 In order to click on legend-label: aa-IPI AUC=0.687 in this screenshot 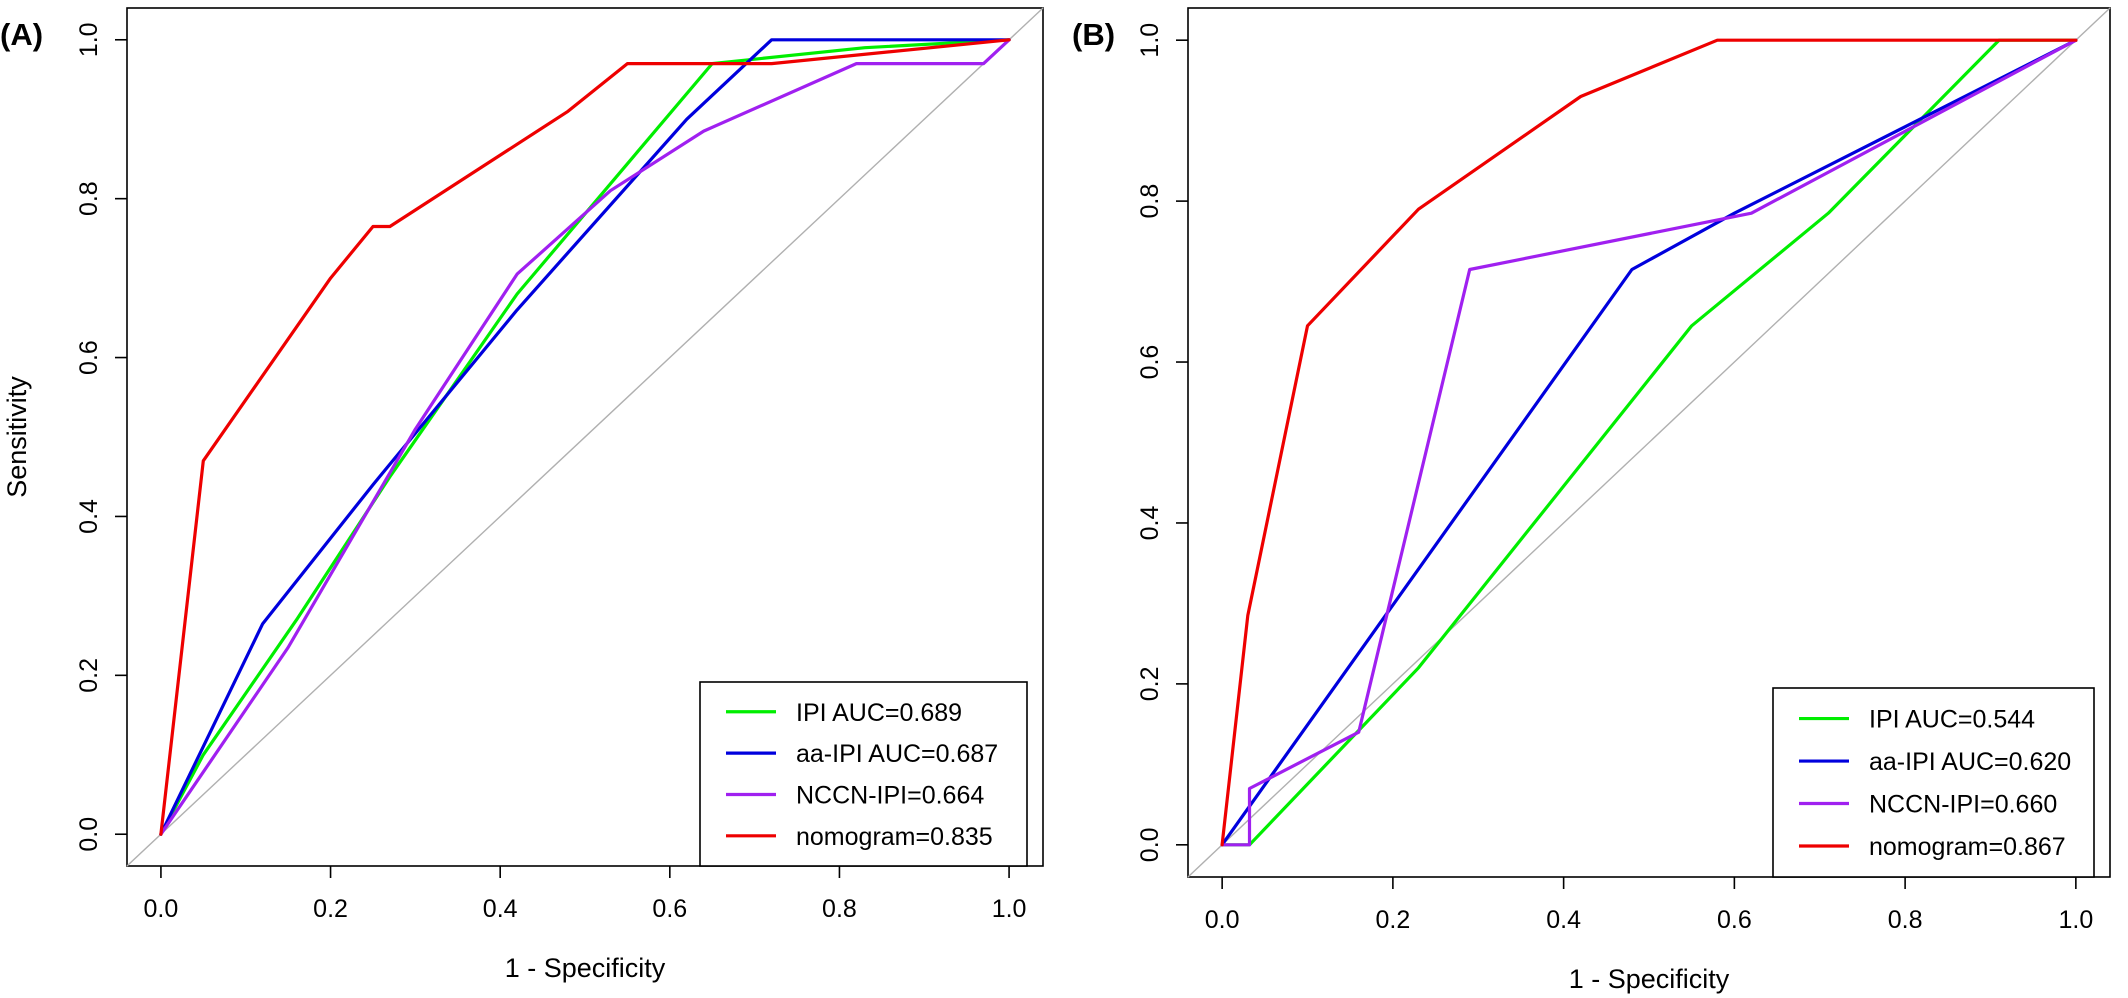, I will do `click(897, 754)`.